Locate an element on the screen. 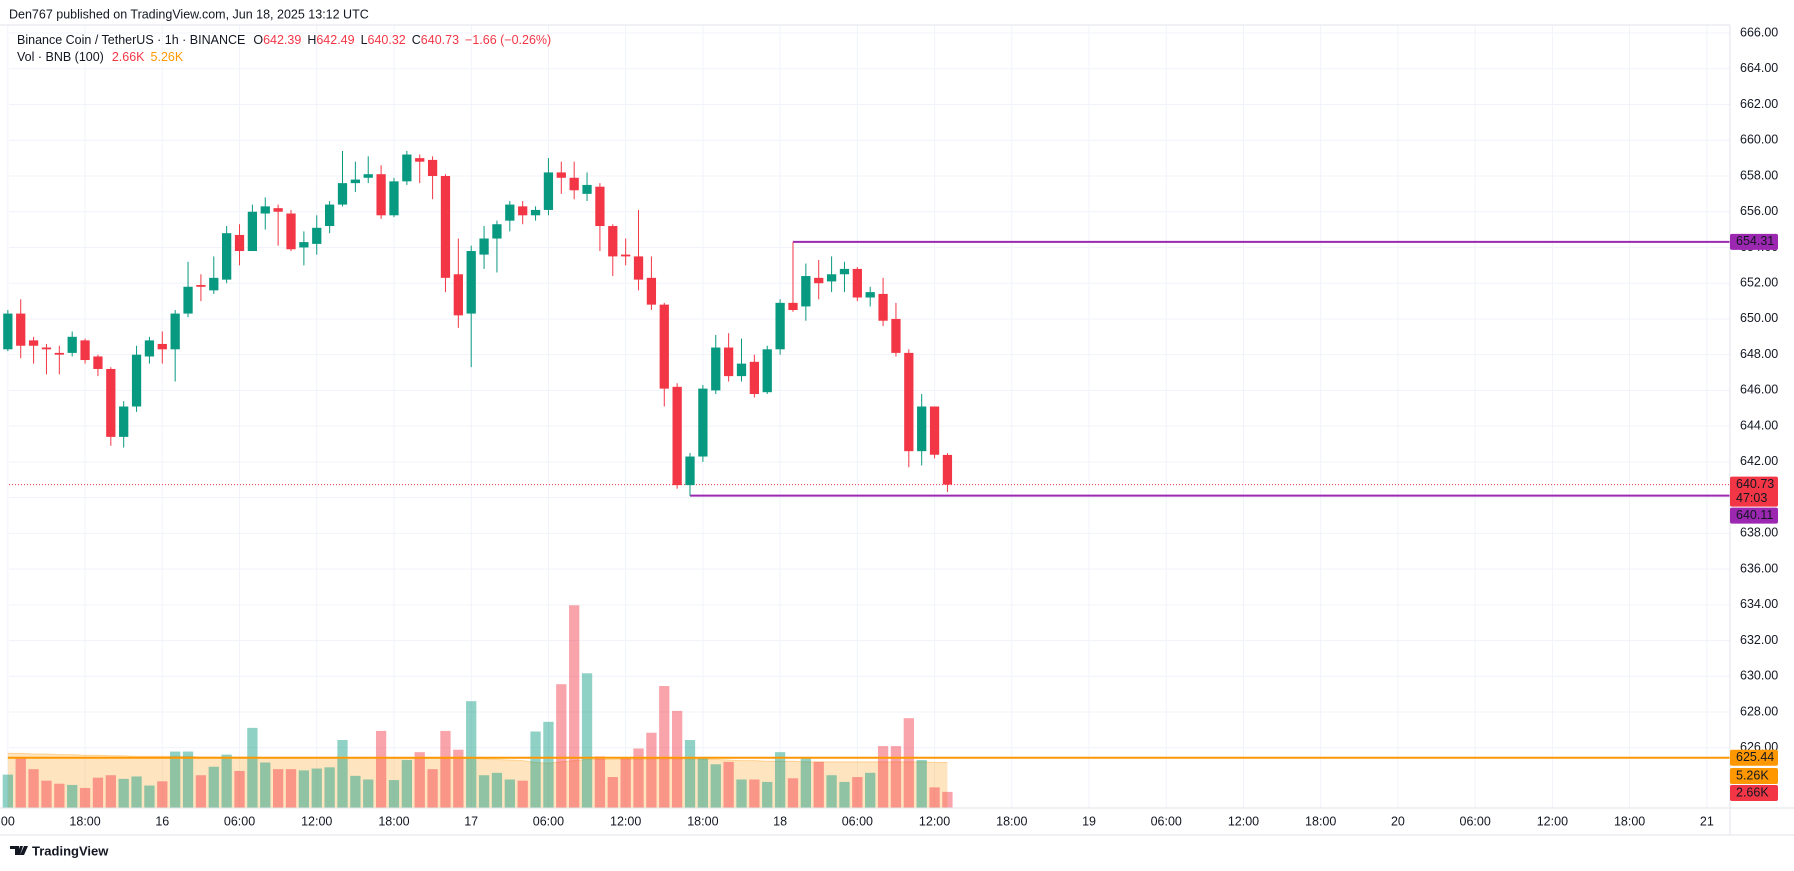 This screenshot has width=1794, height=871. legend-volume-title: Vol · BNB (100) is located at coordinates (60, 57).